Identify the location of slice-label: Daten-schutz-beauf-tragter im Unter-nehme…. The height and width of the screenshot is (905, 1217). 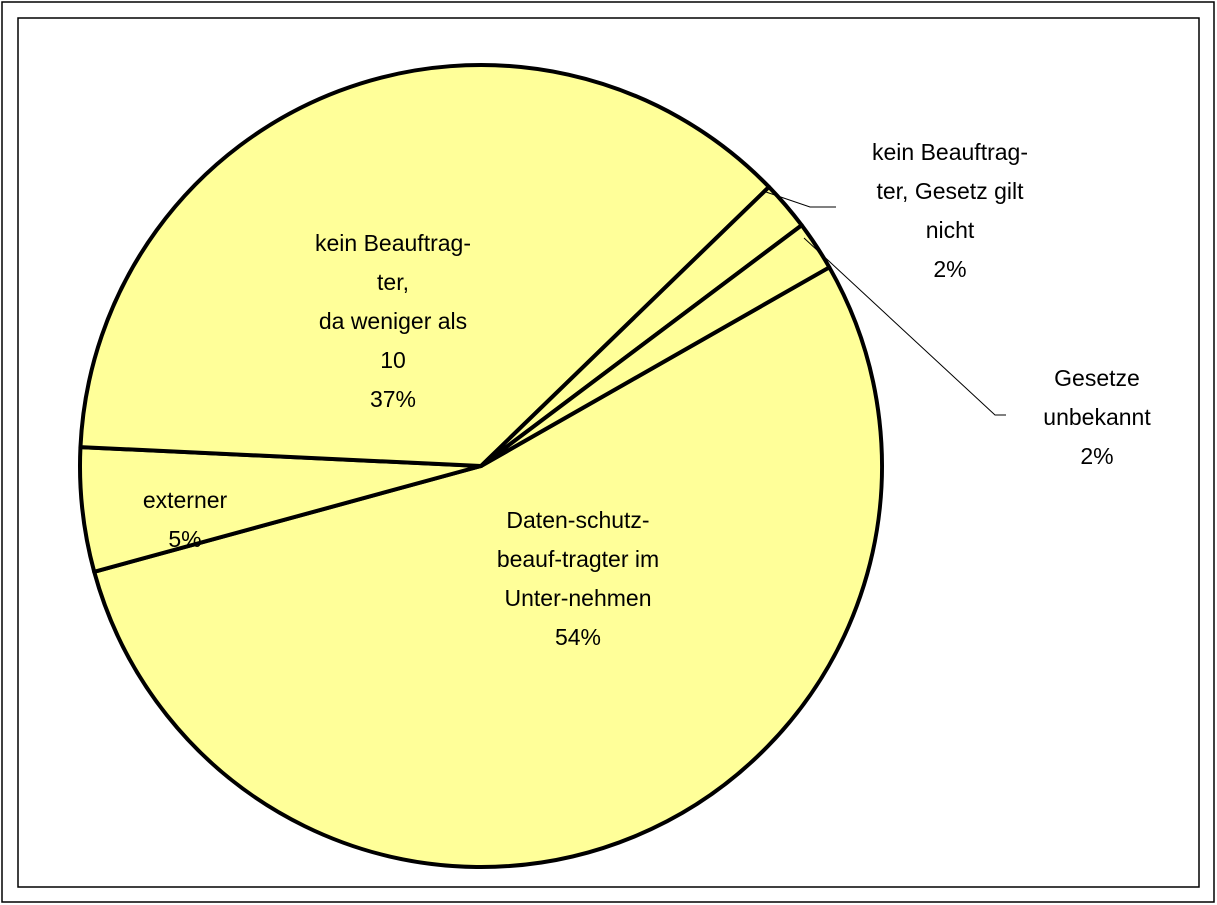
(578, 559).